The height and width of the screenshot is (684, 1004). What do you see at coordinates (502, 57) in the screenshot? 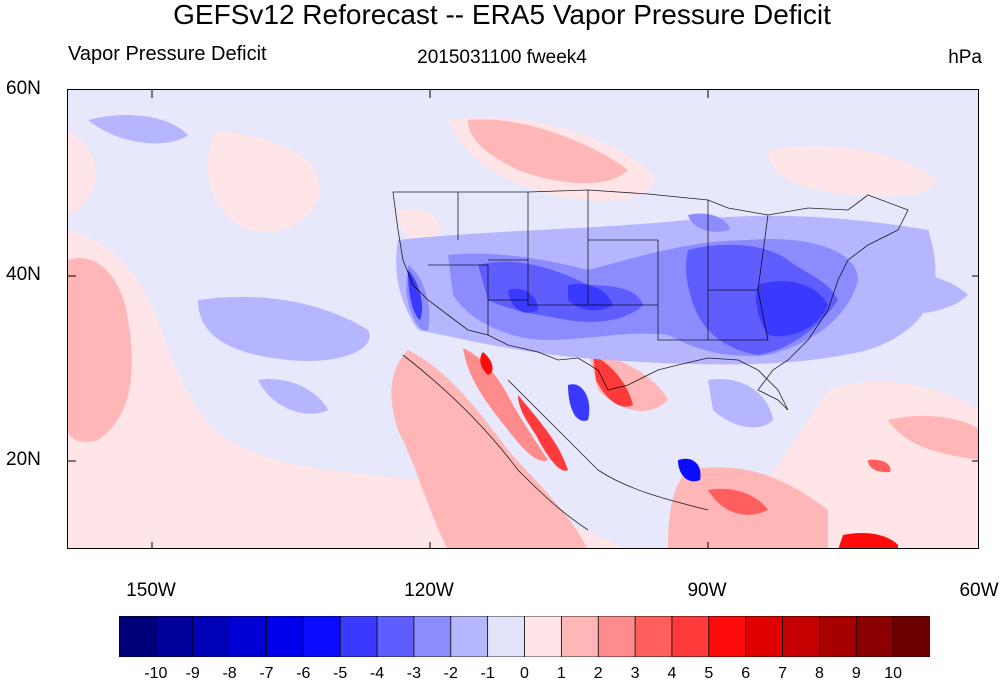
I see `forecast-time-label: 2015031100 fweek4` at bounding box center [502, 57].